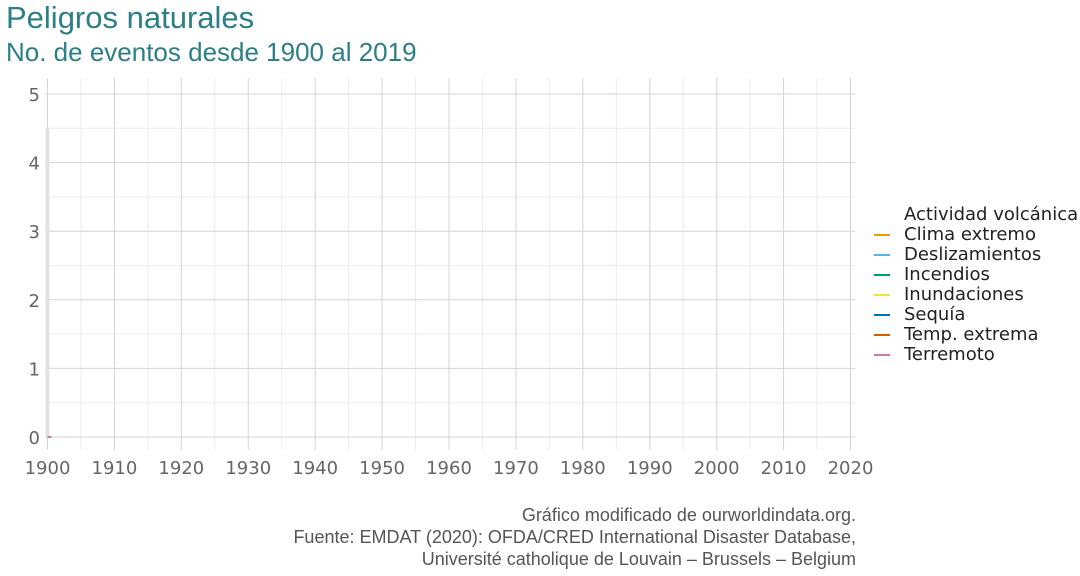 This screenshot has width=1080, height=576. What do you see at coordinates (211, 52) in the screenshot?
I see `chart-subtitle: No. de eventos desde 1900 al 2019` at bounding box center [211, 52].